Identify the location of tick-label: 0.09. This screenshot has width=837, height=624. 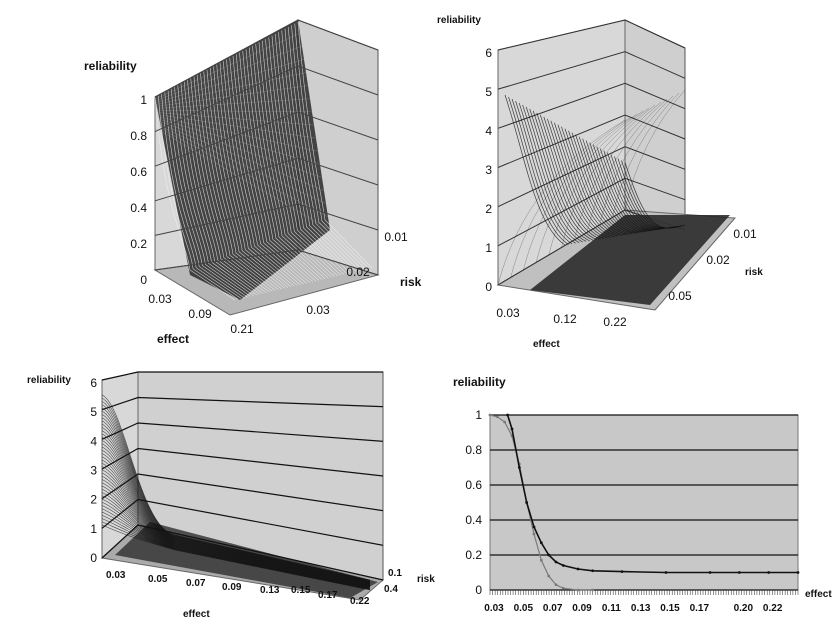
(232, 587).